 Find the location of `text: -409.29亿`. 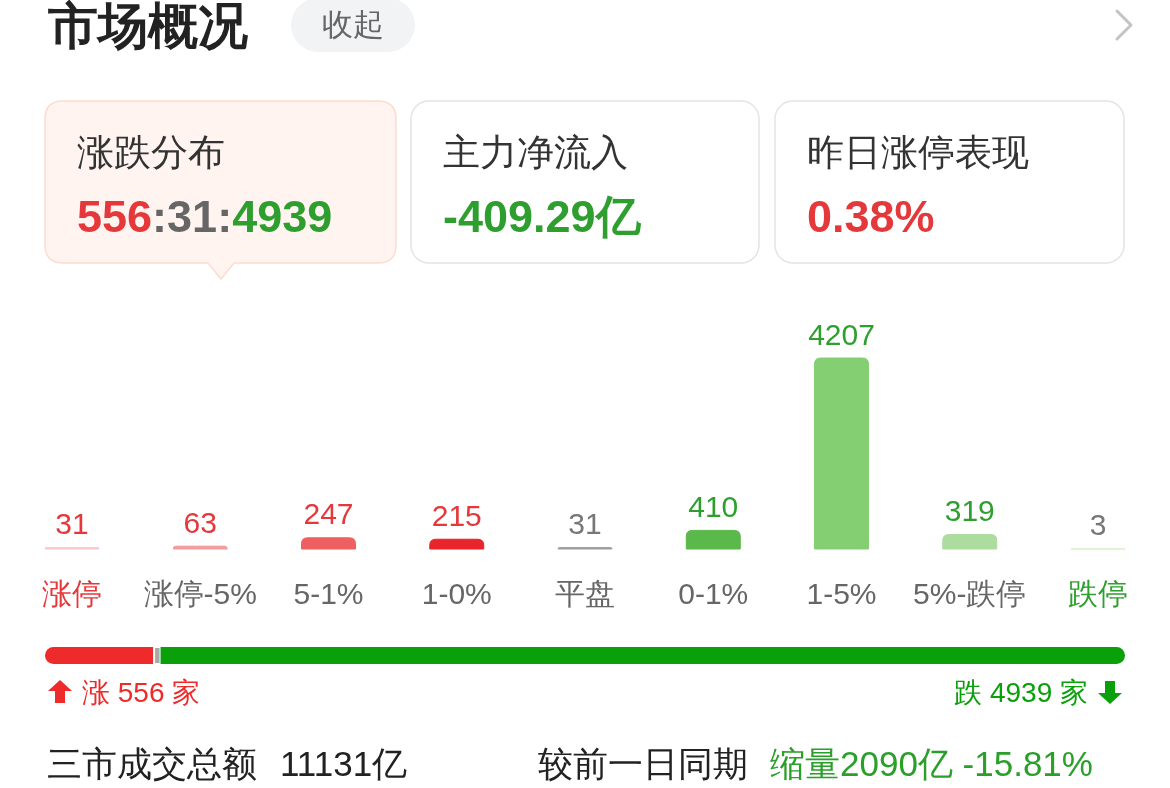

text: -409.29亿 is located at coordinates (542, 216).